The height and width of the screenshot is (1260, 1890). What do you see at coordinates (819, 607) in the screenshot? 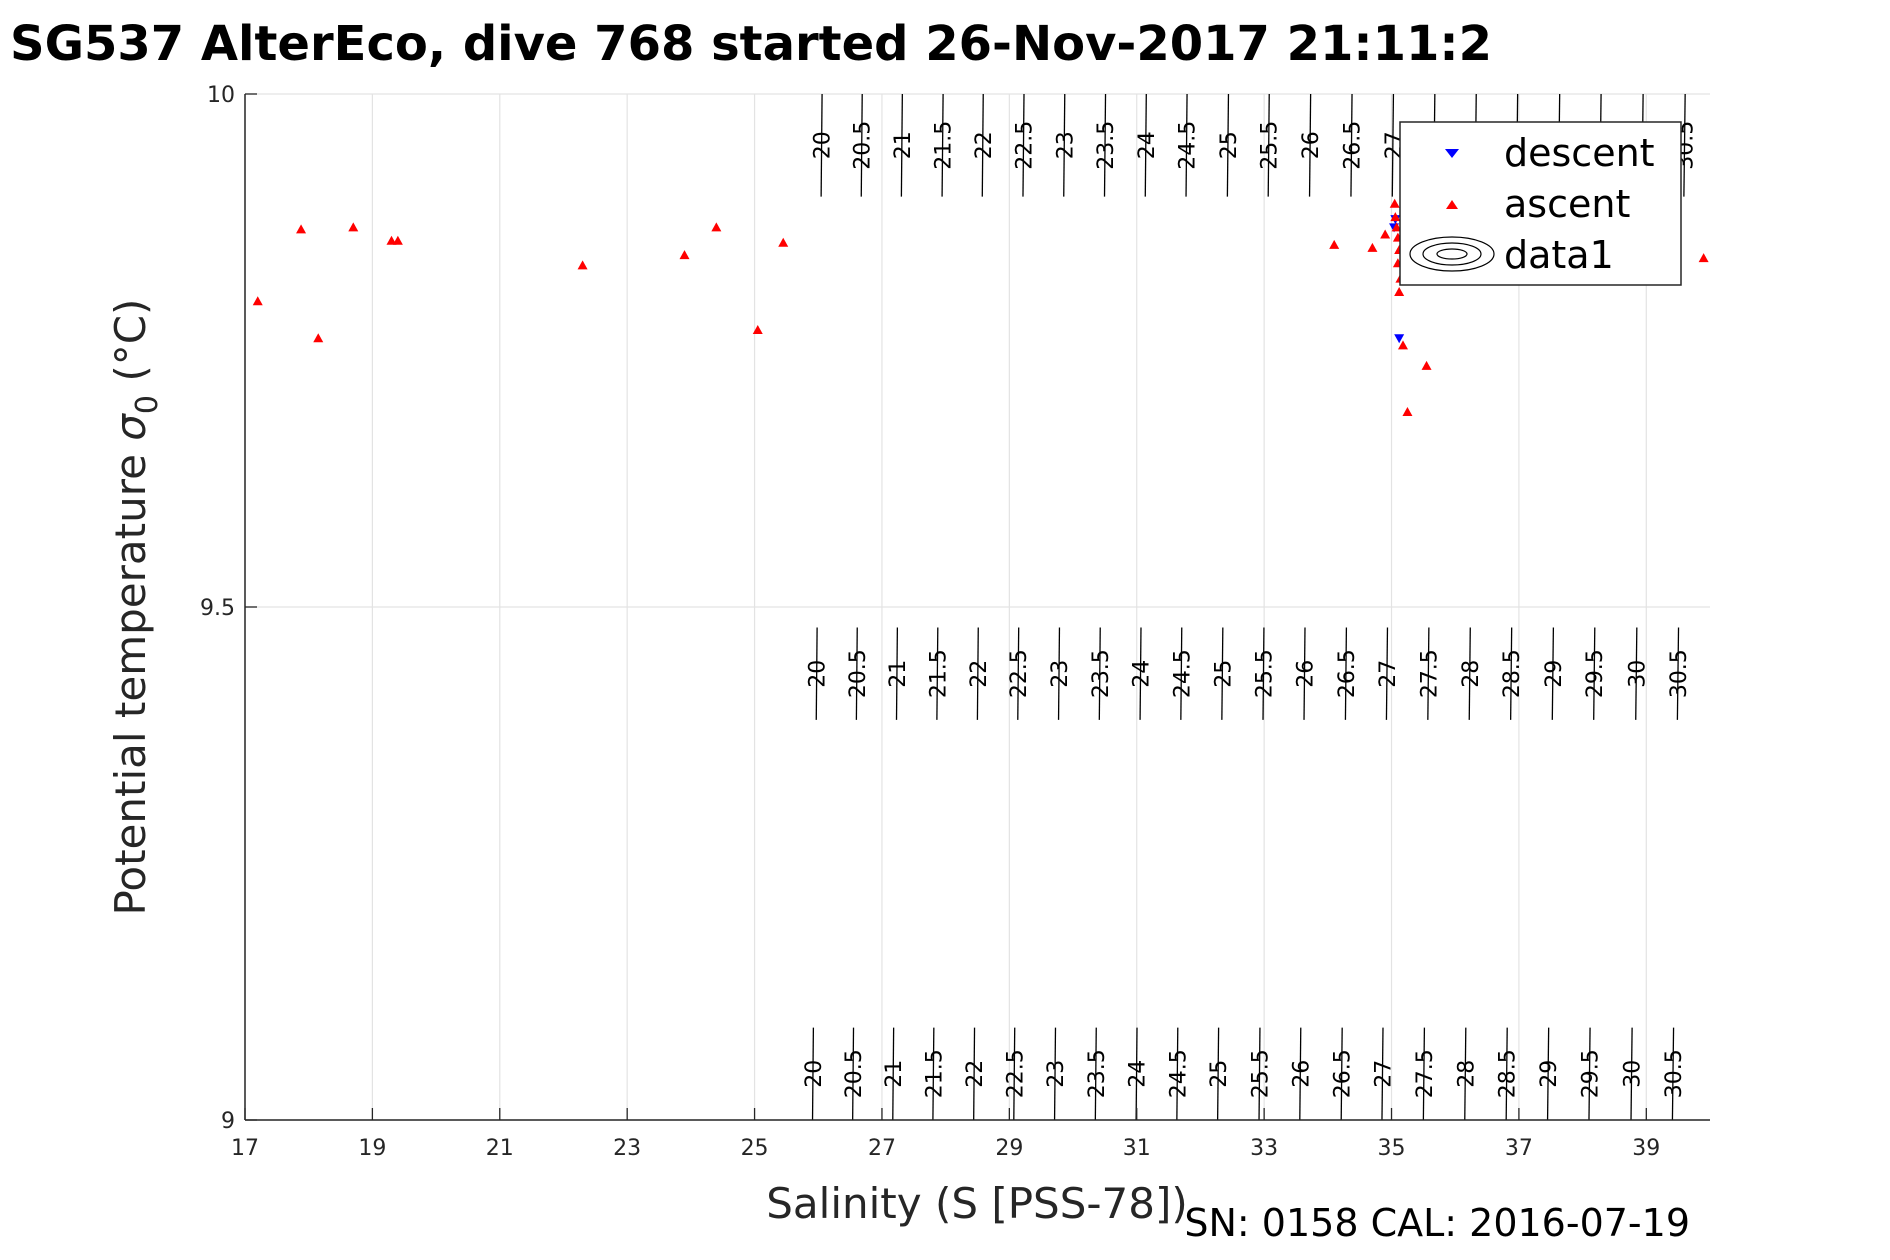
I see `contour-20: 20 20 20` at bounding box center [819, 607].